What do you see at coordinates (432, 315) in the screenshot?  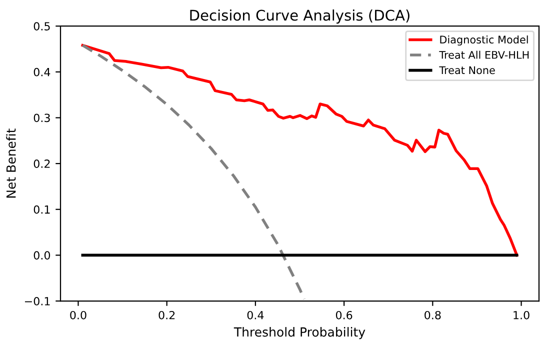 I see `x-tick-label: 0.8` at bounding box center [432, 315].